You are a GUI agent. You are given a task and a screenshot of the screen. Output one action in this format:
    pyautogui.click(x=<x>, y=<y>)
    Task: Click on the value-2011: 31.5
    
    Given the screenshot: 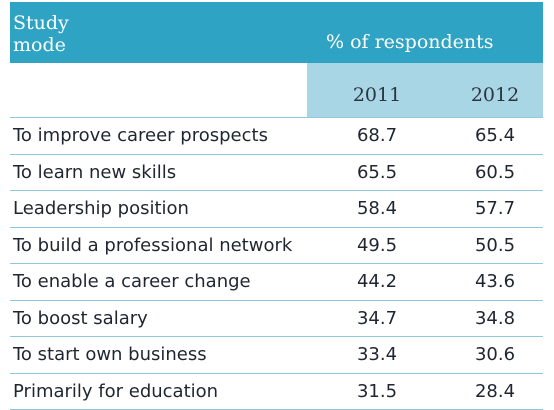 What is the action you would take?
    pyautogui.click(x=377, y=392)
    